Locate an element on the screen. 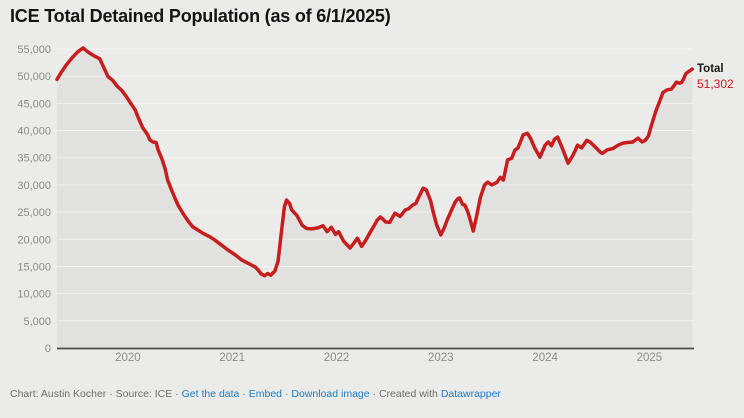 The height and width of the screenshot is (418, 744). footer-source: Source: ICE is located at coordinates (144, 394).